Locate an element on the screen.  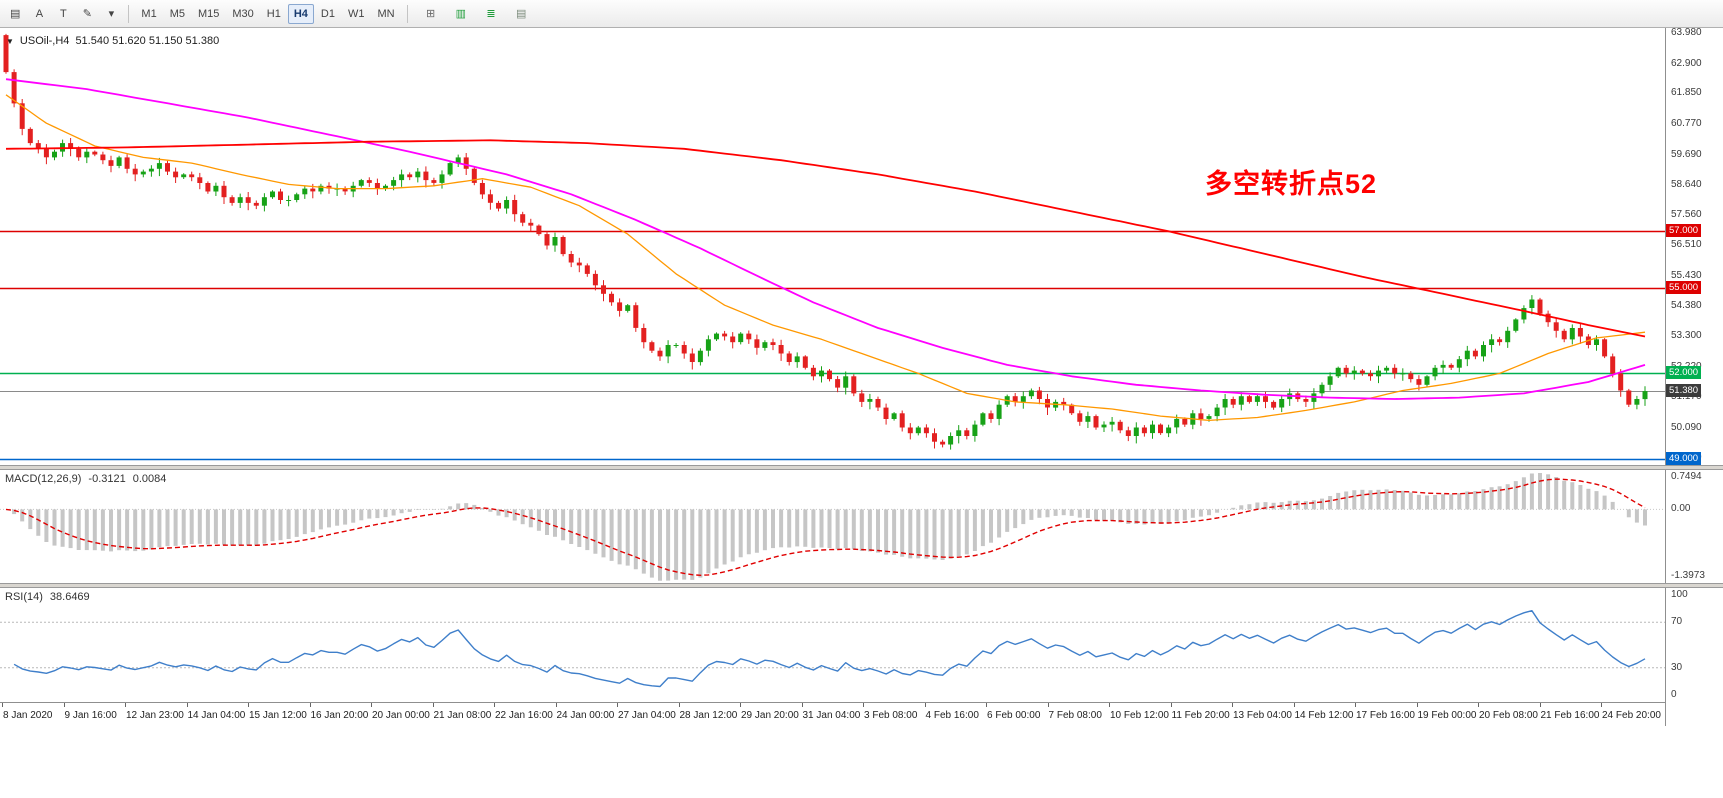
price-tick-label: 58.640 is located at coordinates (1686, 184).